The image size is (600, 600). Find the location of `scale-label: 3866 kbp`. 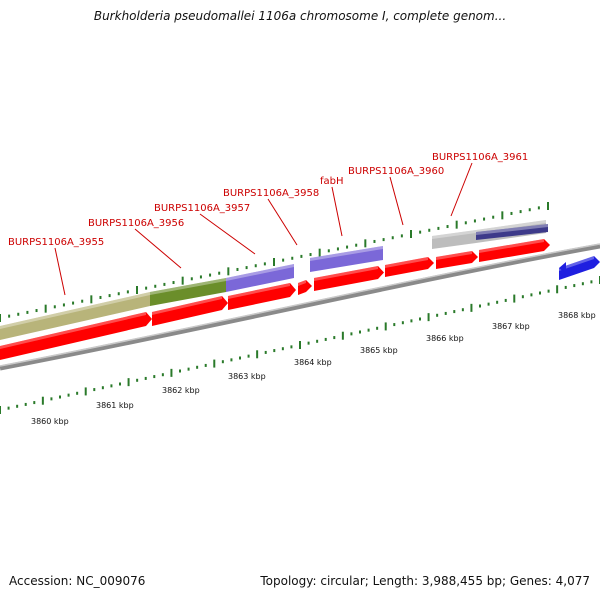

scale-label: 3866 kbp is located at coordinates (445, 338).